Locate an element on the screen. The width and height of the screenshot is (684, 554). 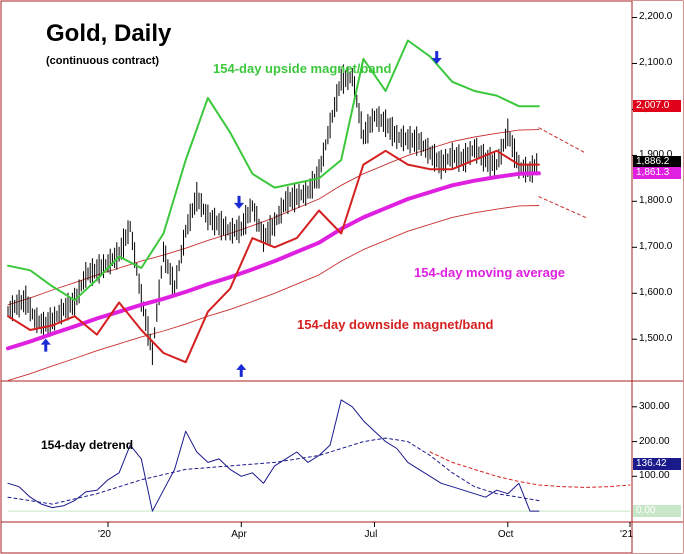
price-tick-label: 1,800.0 is located at coordinates (656, 201).